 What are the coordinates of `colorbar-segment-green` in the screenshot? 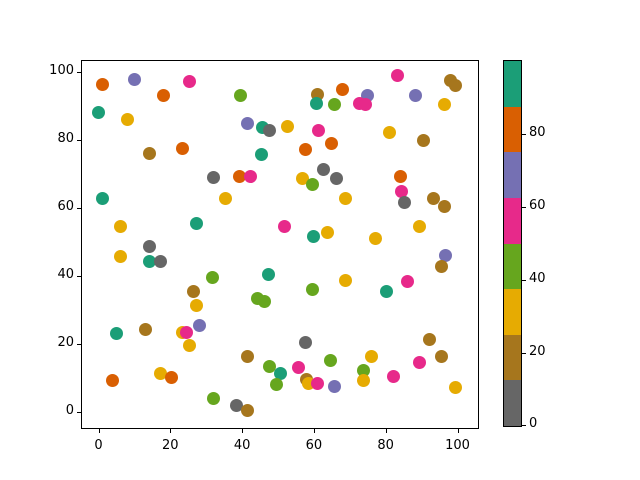 It's located at (512, 266).